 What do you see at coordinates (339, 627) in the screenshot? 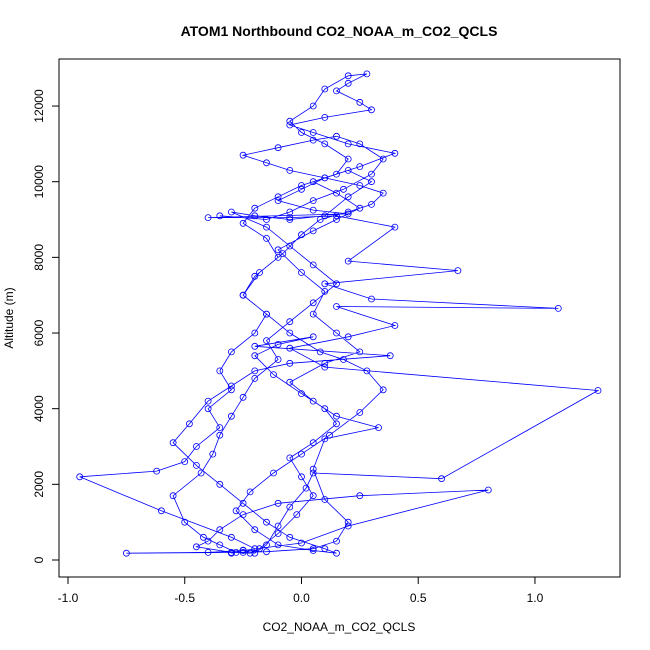
I see `x-axis-label: CO2_NOAA_m_CO2_QCLS` at bounding box center [339, 627].